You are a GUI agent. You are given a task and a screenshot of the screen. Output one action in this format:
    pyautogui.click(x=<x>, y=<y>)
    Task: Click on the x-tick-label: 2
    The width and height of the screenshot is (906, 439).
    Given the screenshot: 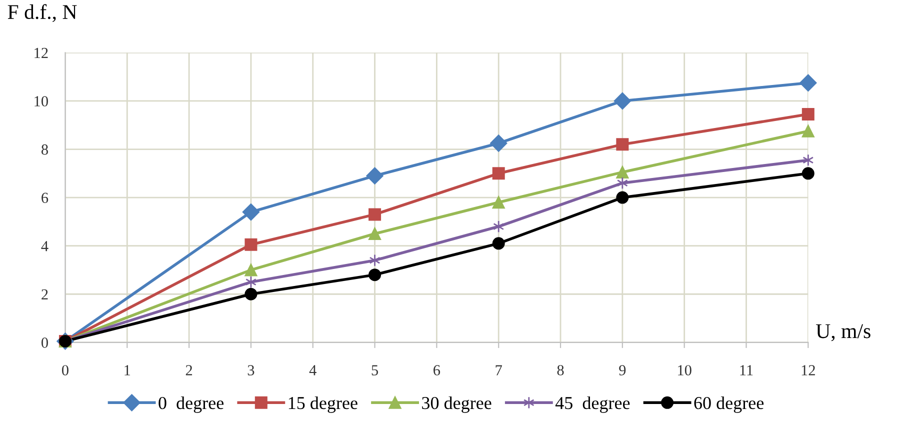 What is the action you would take?
    pyautogui.click(x=189, y=370)
    